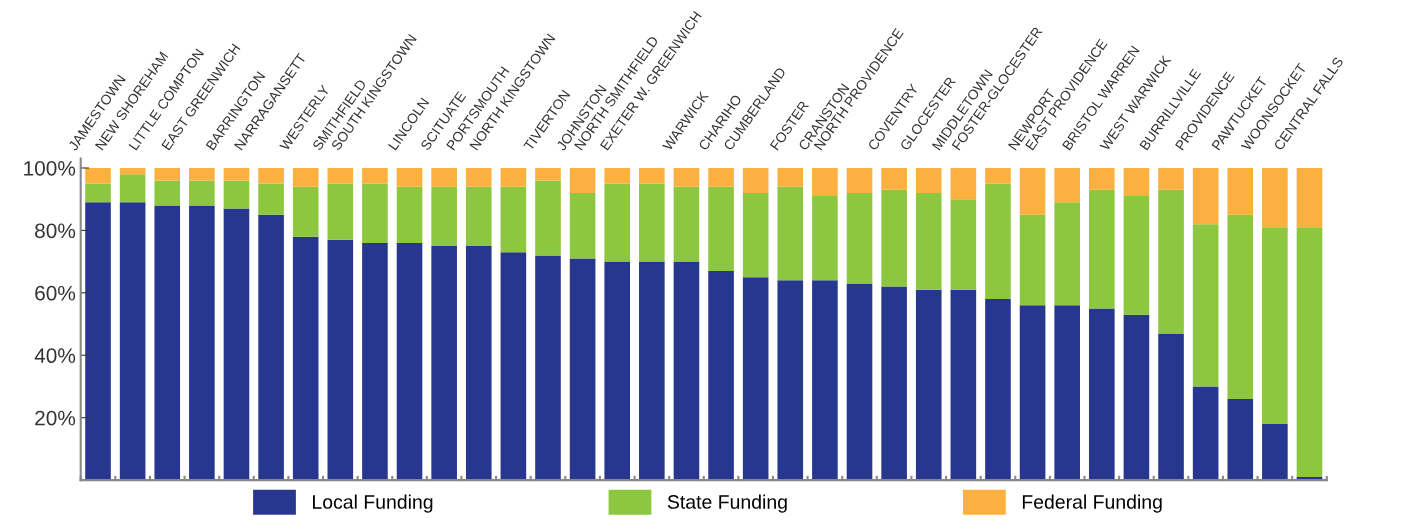 Image resolution: width=1416 pixels, height=527 pixels. Describe the element at coordinates (1092, 503) in the screenshot. I see `legend-label: Federal Funding` at that location.